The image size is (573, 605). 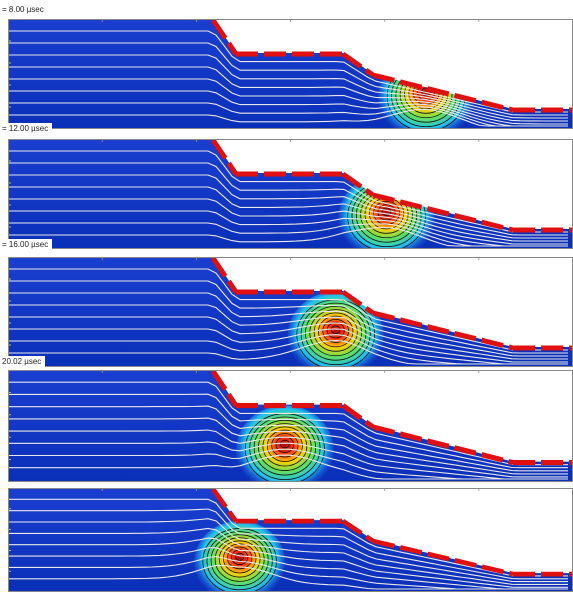 What do you see at coordinates (26, 244) in the screenshot?
I see `time-label-3: = 16.00 µsec` at bounding box center [26, 244].